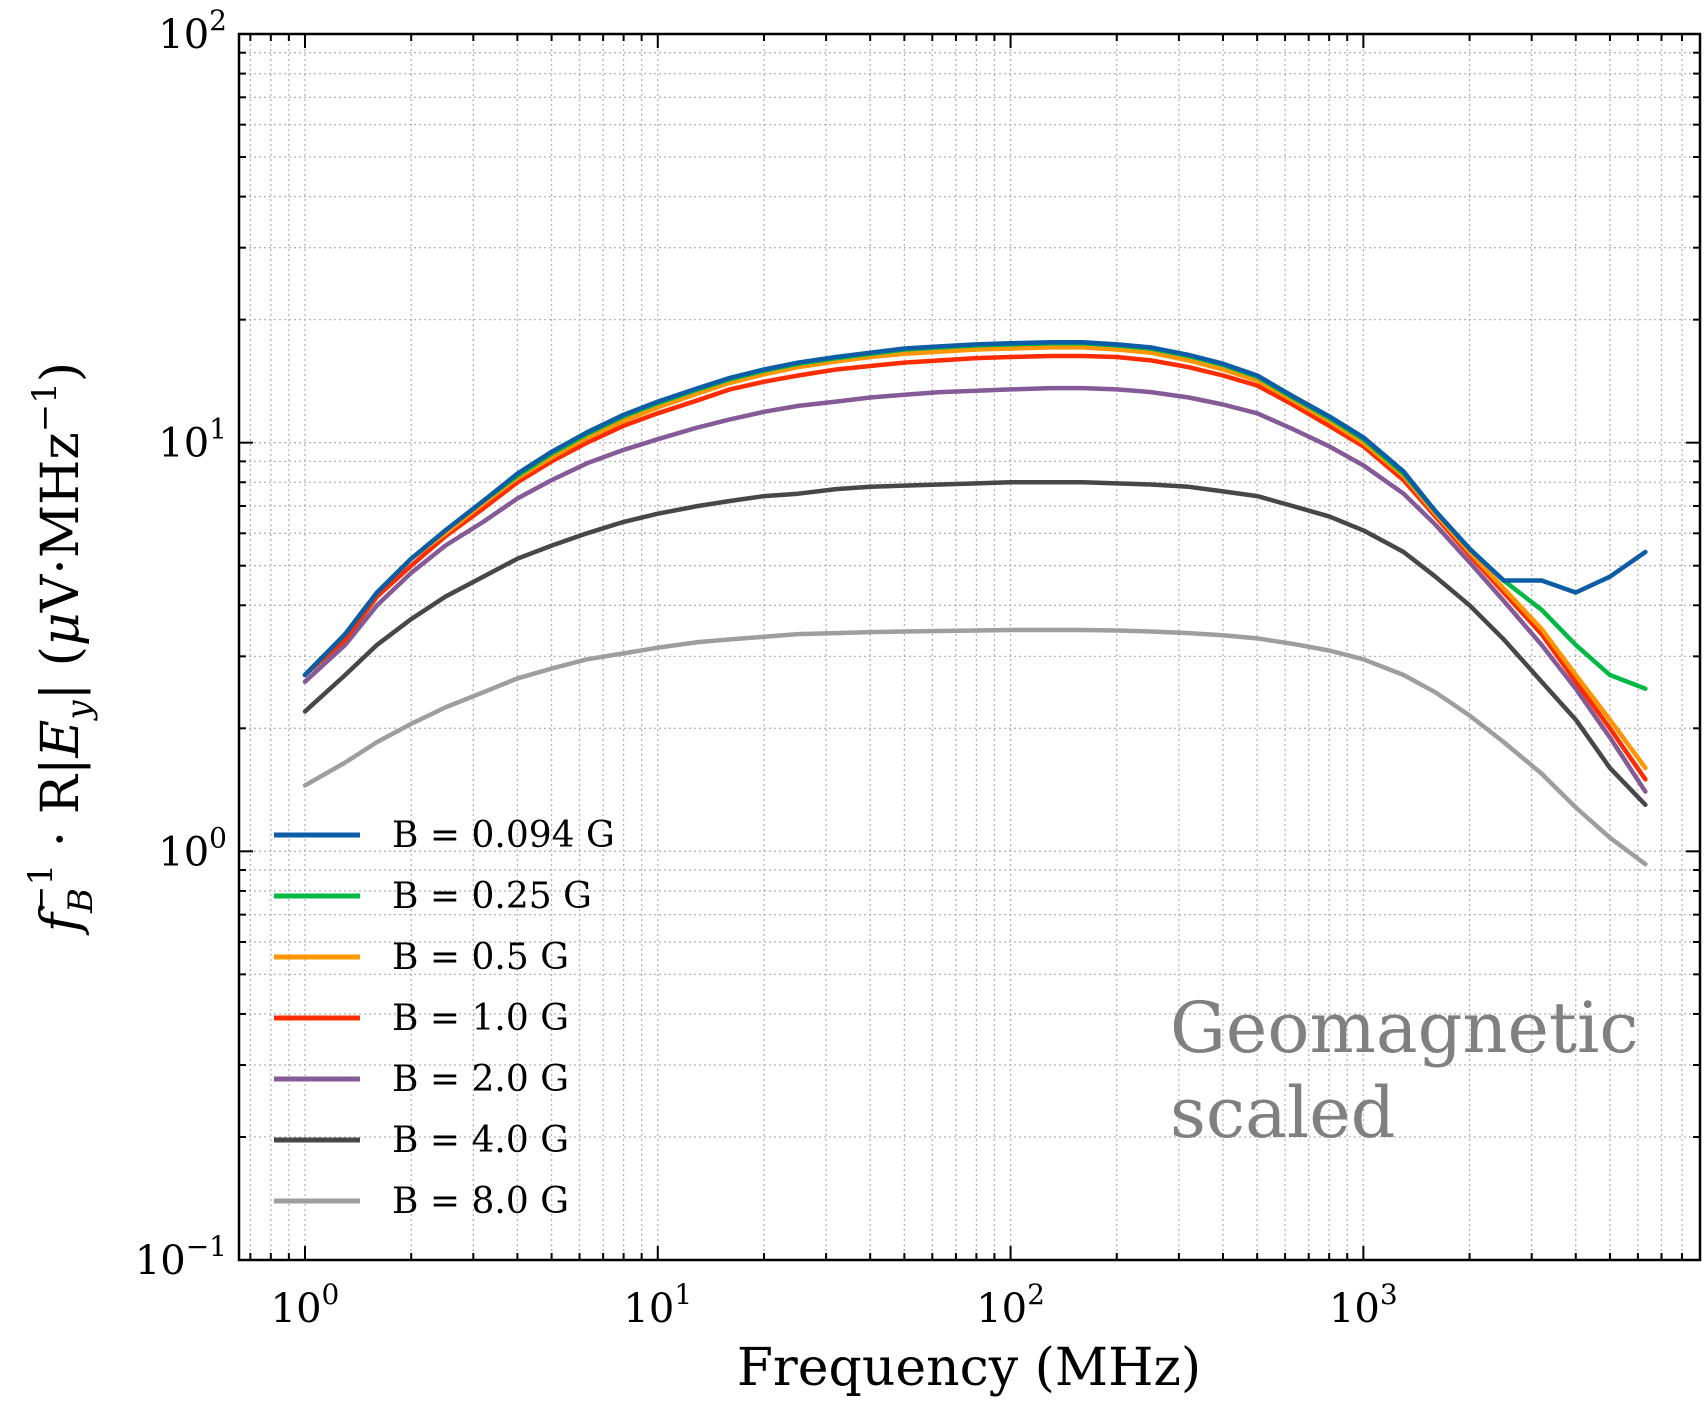 The height and width of the screenshot is (1412, 1707). Describe the element at coordinates (969, 1368) in the screenshot. I see `x-axis-label: Frequency (MHz)` at that location.